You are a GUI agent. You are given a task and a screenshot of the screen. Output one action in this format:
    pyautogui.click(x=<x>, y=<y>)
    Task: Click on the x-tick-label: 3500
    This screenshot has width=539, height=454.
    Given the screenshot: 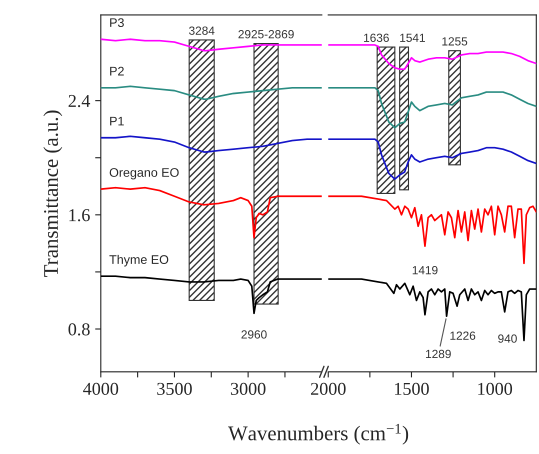 What is the action you would take?
    pyautogui.click(x=174, y=388)
    